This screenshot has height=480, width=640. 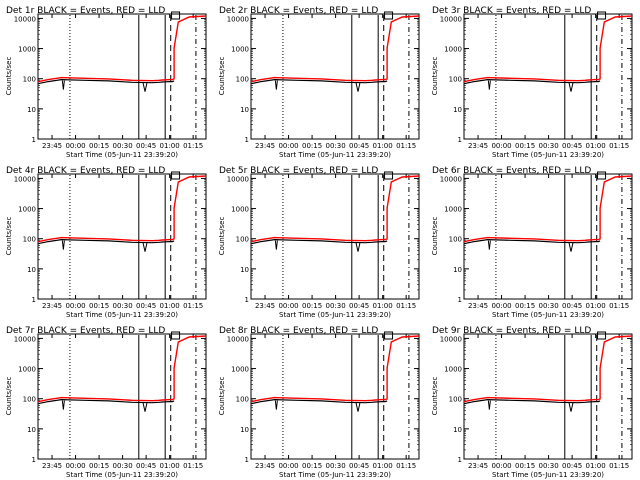 What do you see at coordinates (511, 331) in the screenshot?
I see `panel-title: Det 9r BLACK = Events, RED = LLD` at bounding box center [511, 331].